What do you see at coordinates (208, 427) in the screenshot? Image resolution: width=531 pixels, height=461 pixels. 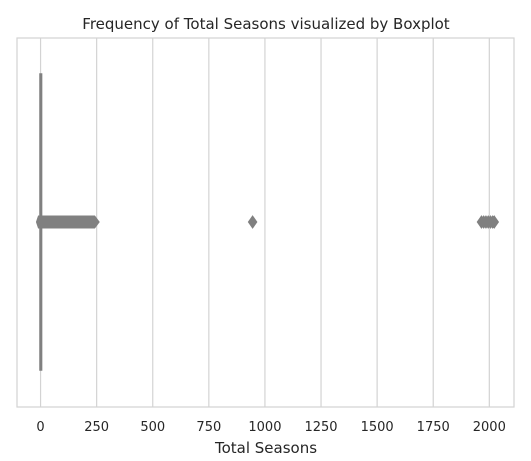 I see `x-tick-label-750: 750` at bounding box center [208, 427].